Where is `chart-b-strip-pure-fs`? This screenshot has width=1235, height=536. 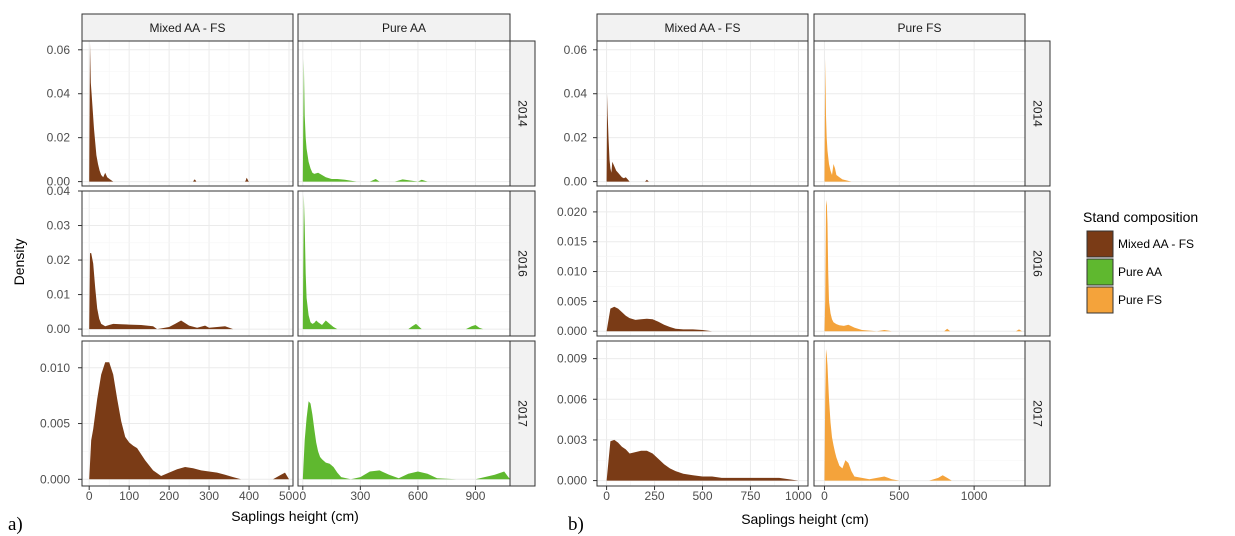 chart-b-strip-pure-fs is located at coordinates (919, 27).